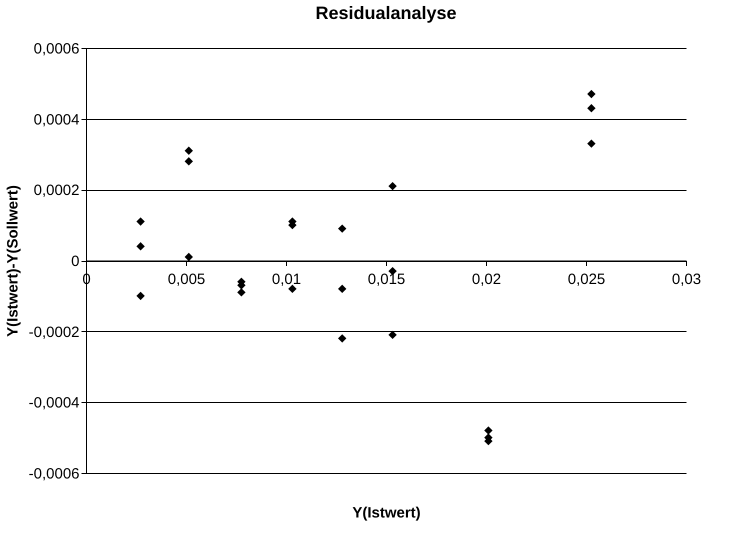 This screenshot has width=756, height=542. Describe the element at coordinates (487, 279) in the screenshot. I see `x-tick-label: 0,02` at that location.